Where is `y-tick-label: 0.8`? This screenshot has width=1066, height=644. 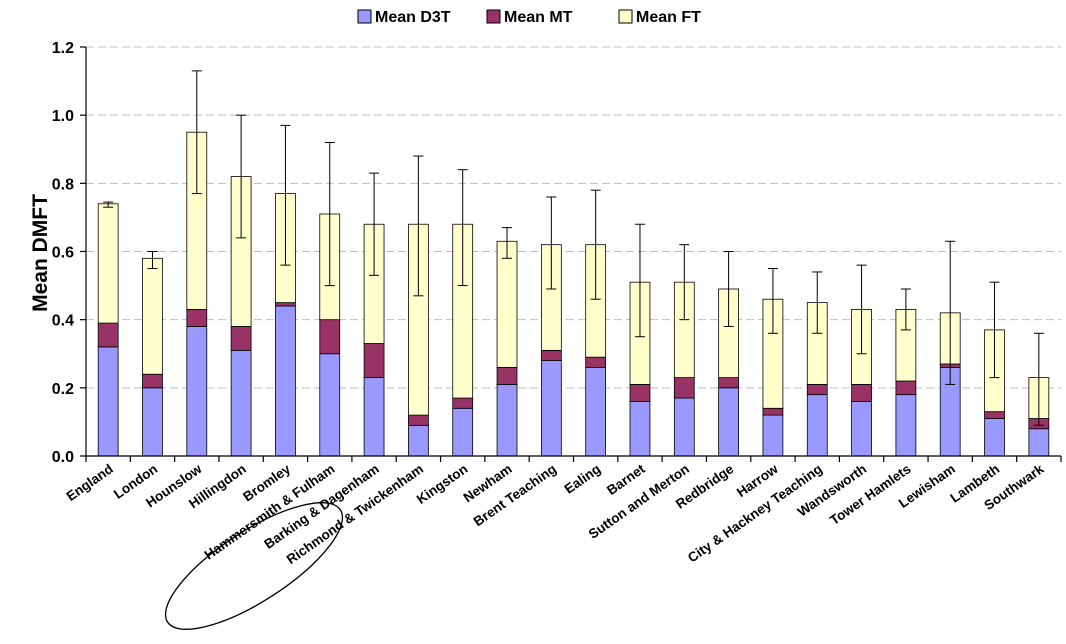 y-tick-label: 0.8 is located at coordinates (63, 184).